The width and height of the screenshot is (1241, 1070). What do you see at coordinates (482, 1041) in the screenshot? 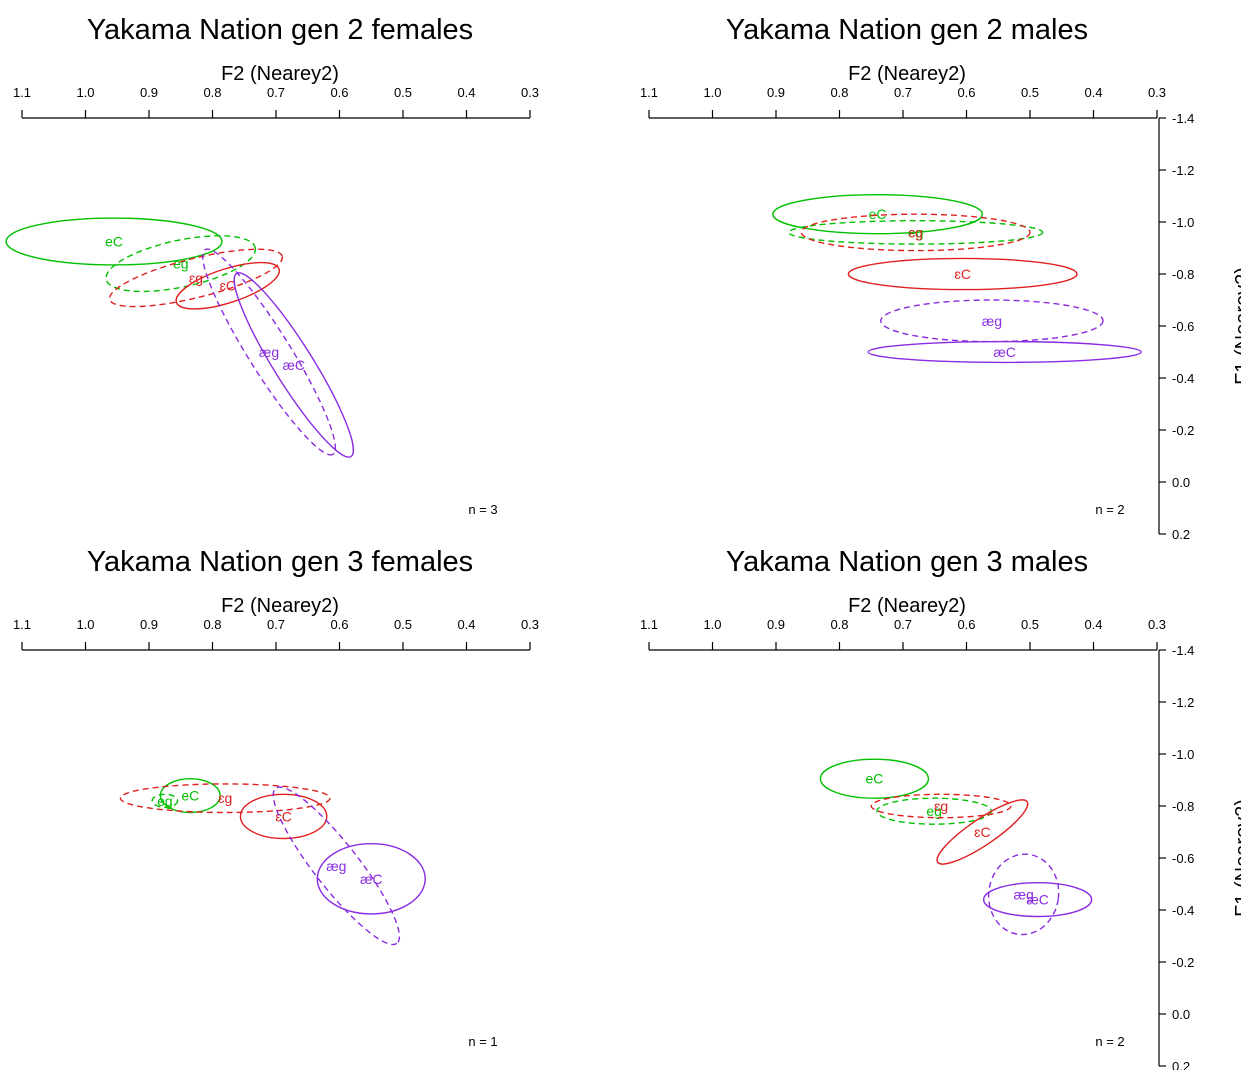
I see `sample-size-label: n = 1` at bounding box center [482, 1041].